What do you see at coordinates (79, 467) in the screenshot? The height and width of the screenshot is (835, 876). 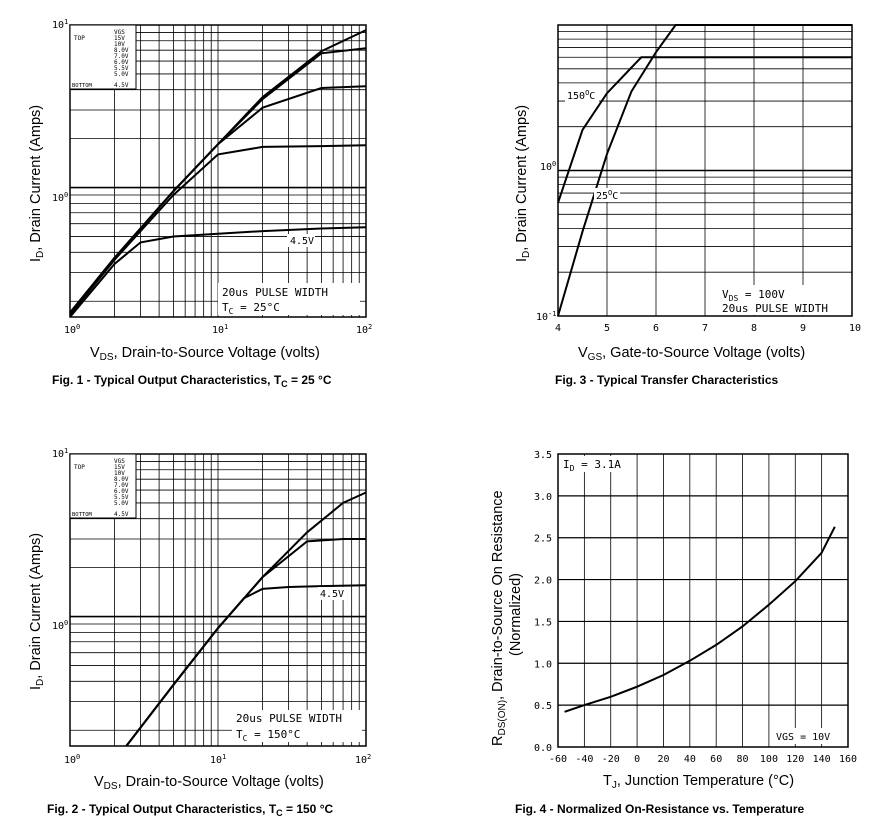 I see `fig2-legend-top: TOP` at bounding box center [79, 467].